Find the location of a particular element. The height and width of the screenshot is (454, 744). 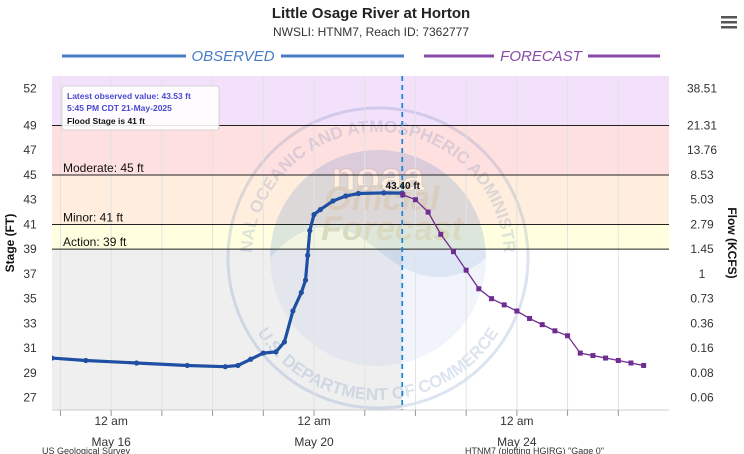

flood-stage-label-minor: Minor: 41 ft is located at coordinates (93, 217).